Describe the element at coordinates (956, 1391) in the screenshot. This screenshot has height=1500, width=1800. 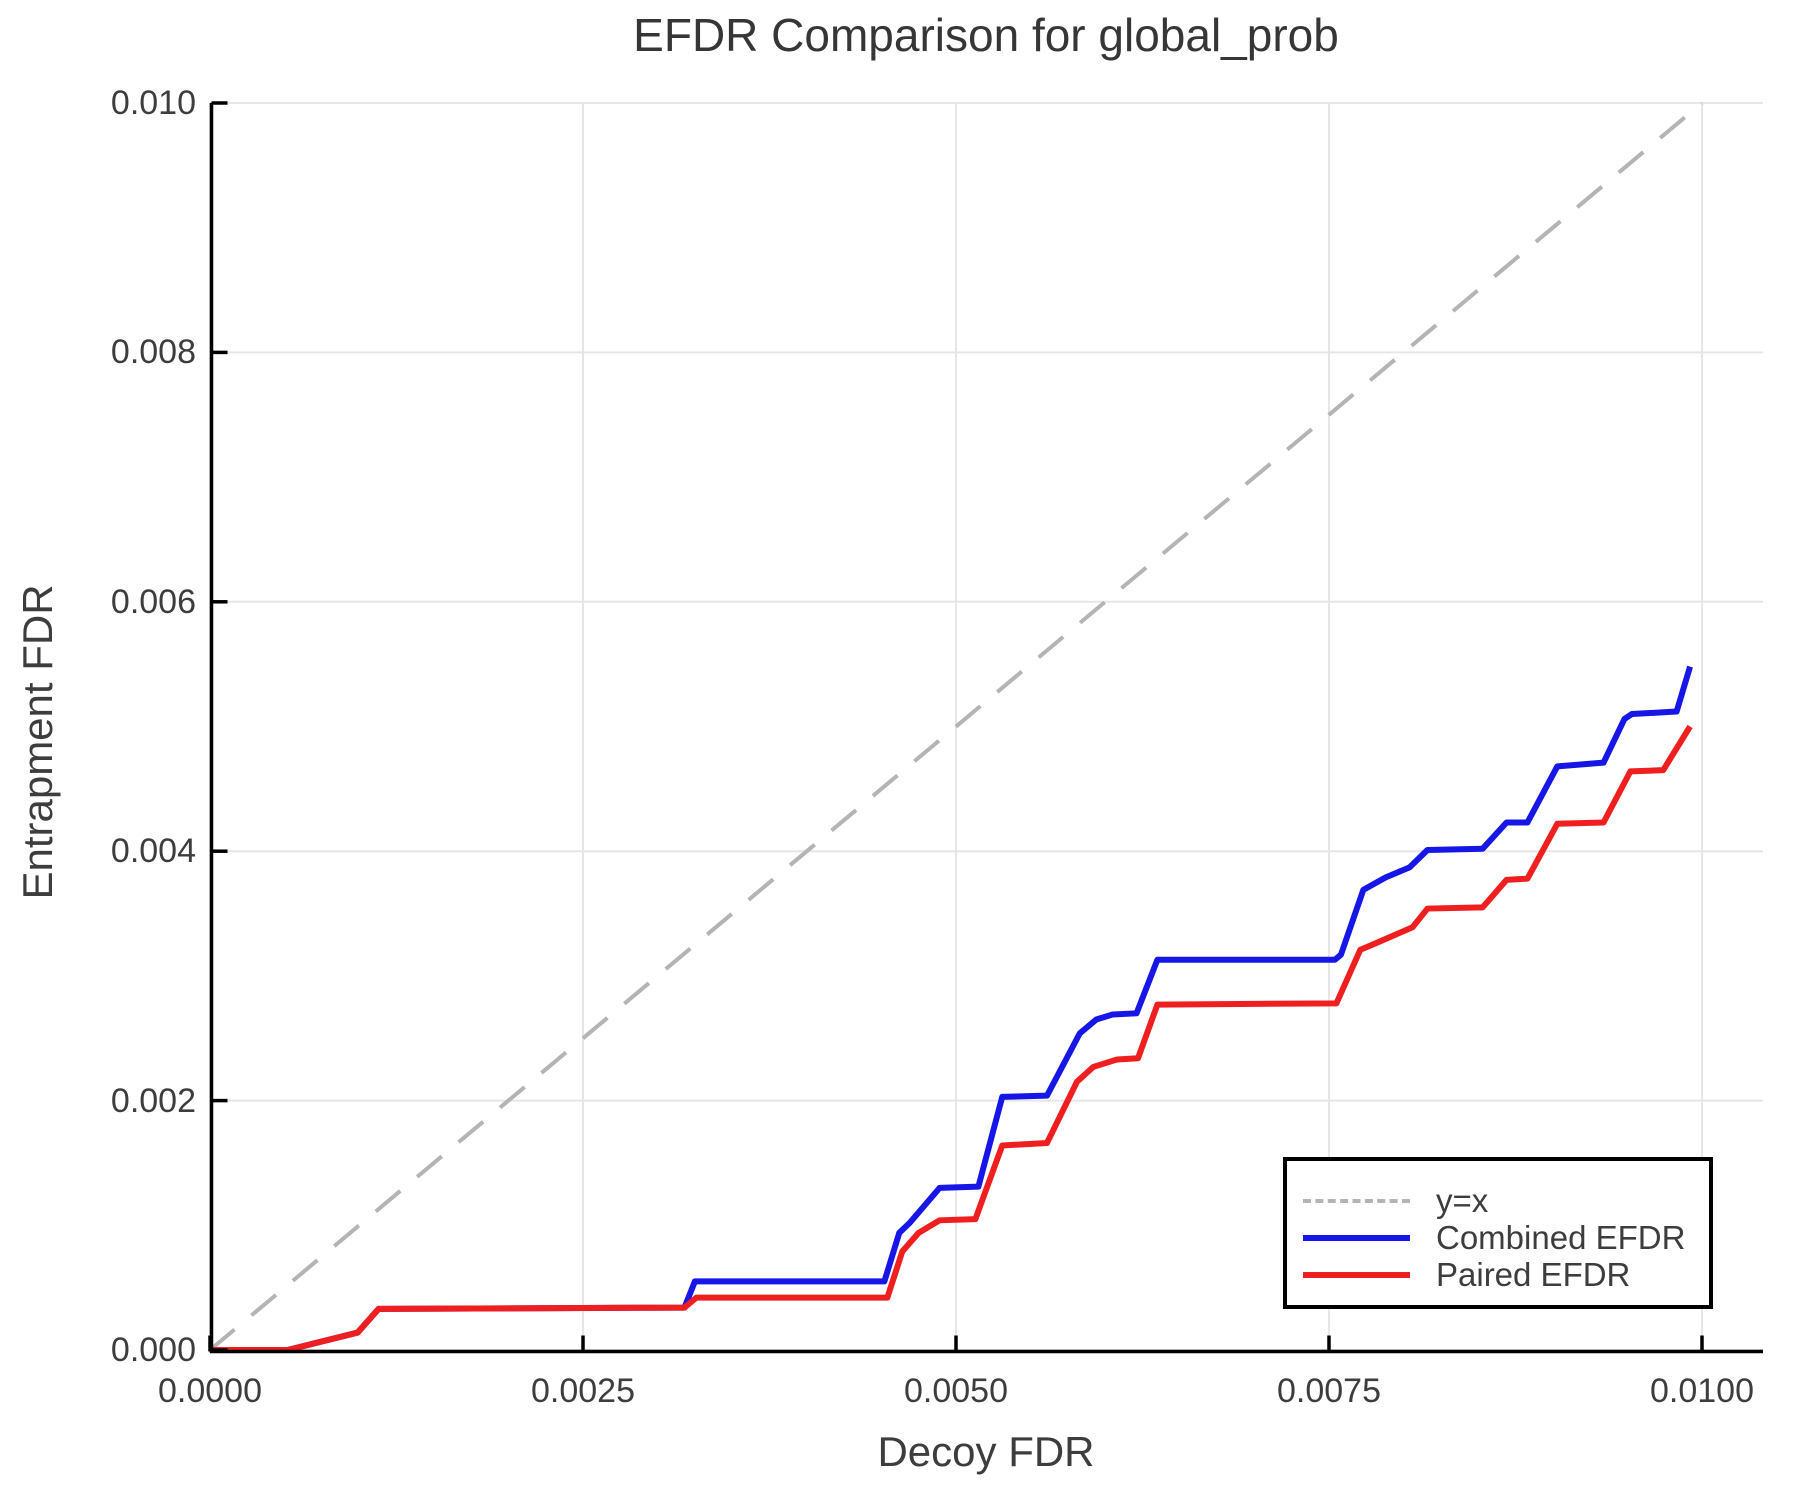
I see `x-tick-label: 0.0050` at that location.